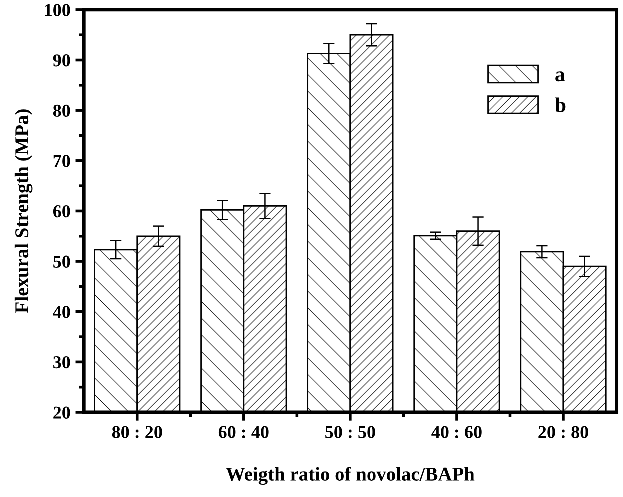 This screenshot has width=623, height=497. Describe the element at coordinates (560, 105) in the screenshot. I see `legend-label: b` at that location.